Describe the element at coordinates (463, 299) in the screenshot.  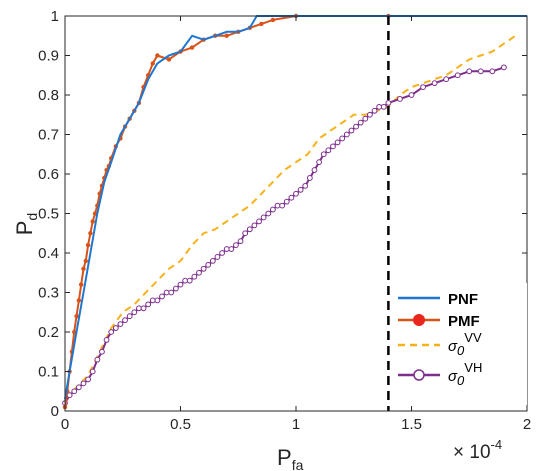
I see `legend-label-PNF: PNF` at that location.